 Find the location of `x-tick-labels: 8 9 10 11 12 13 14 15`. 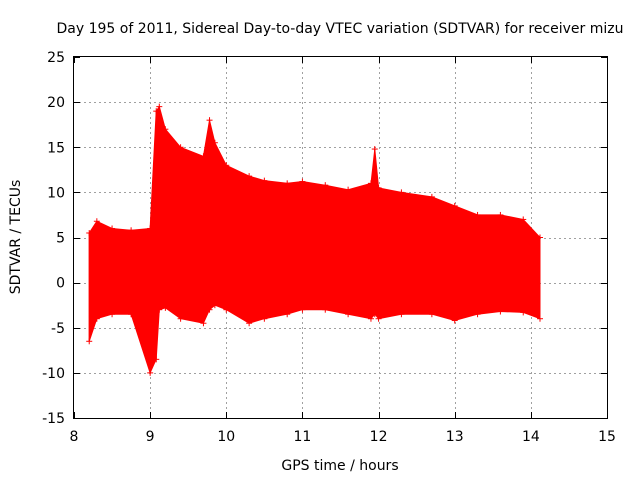

x-tick-labels: 8 9 10 11 12 13 14 15 is located at coordinates (343, 437).